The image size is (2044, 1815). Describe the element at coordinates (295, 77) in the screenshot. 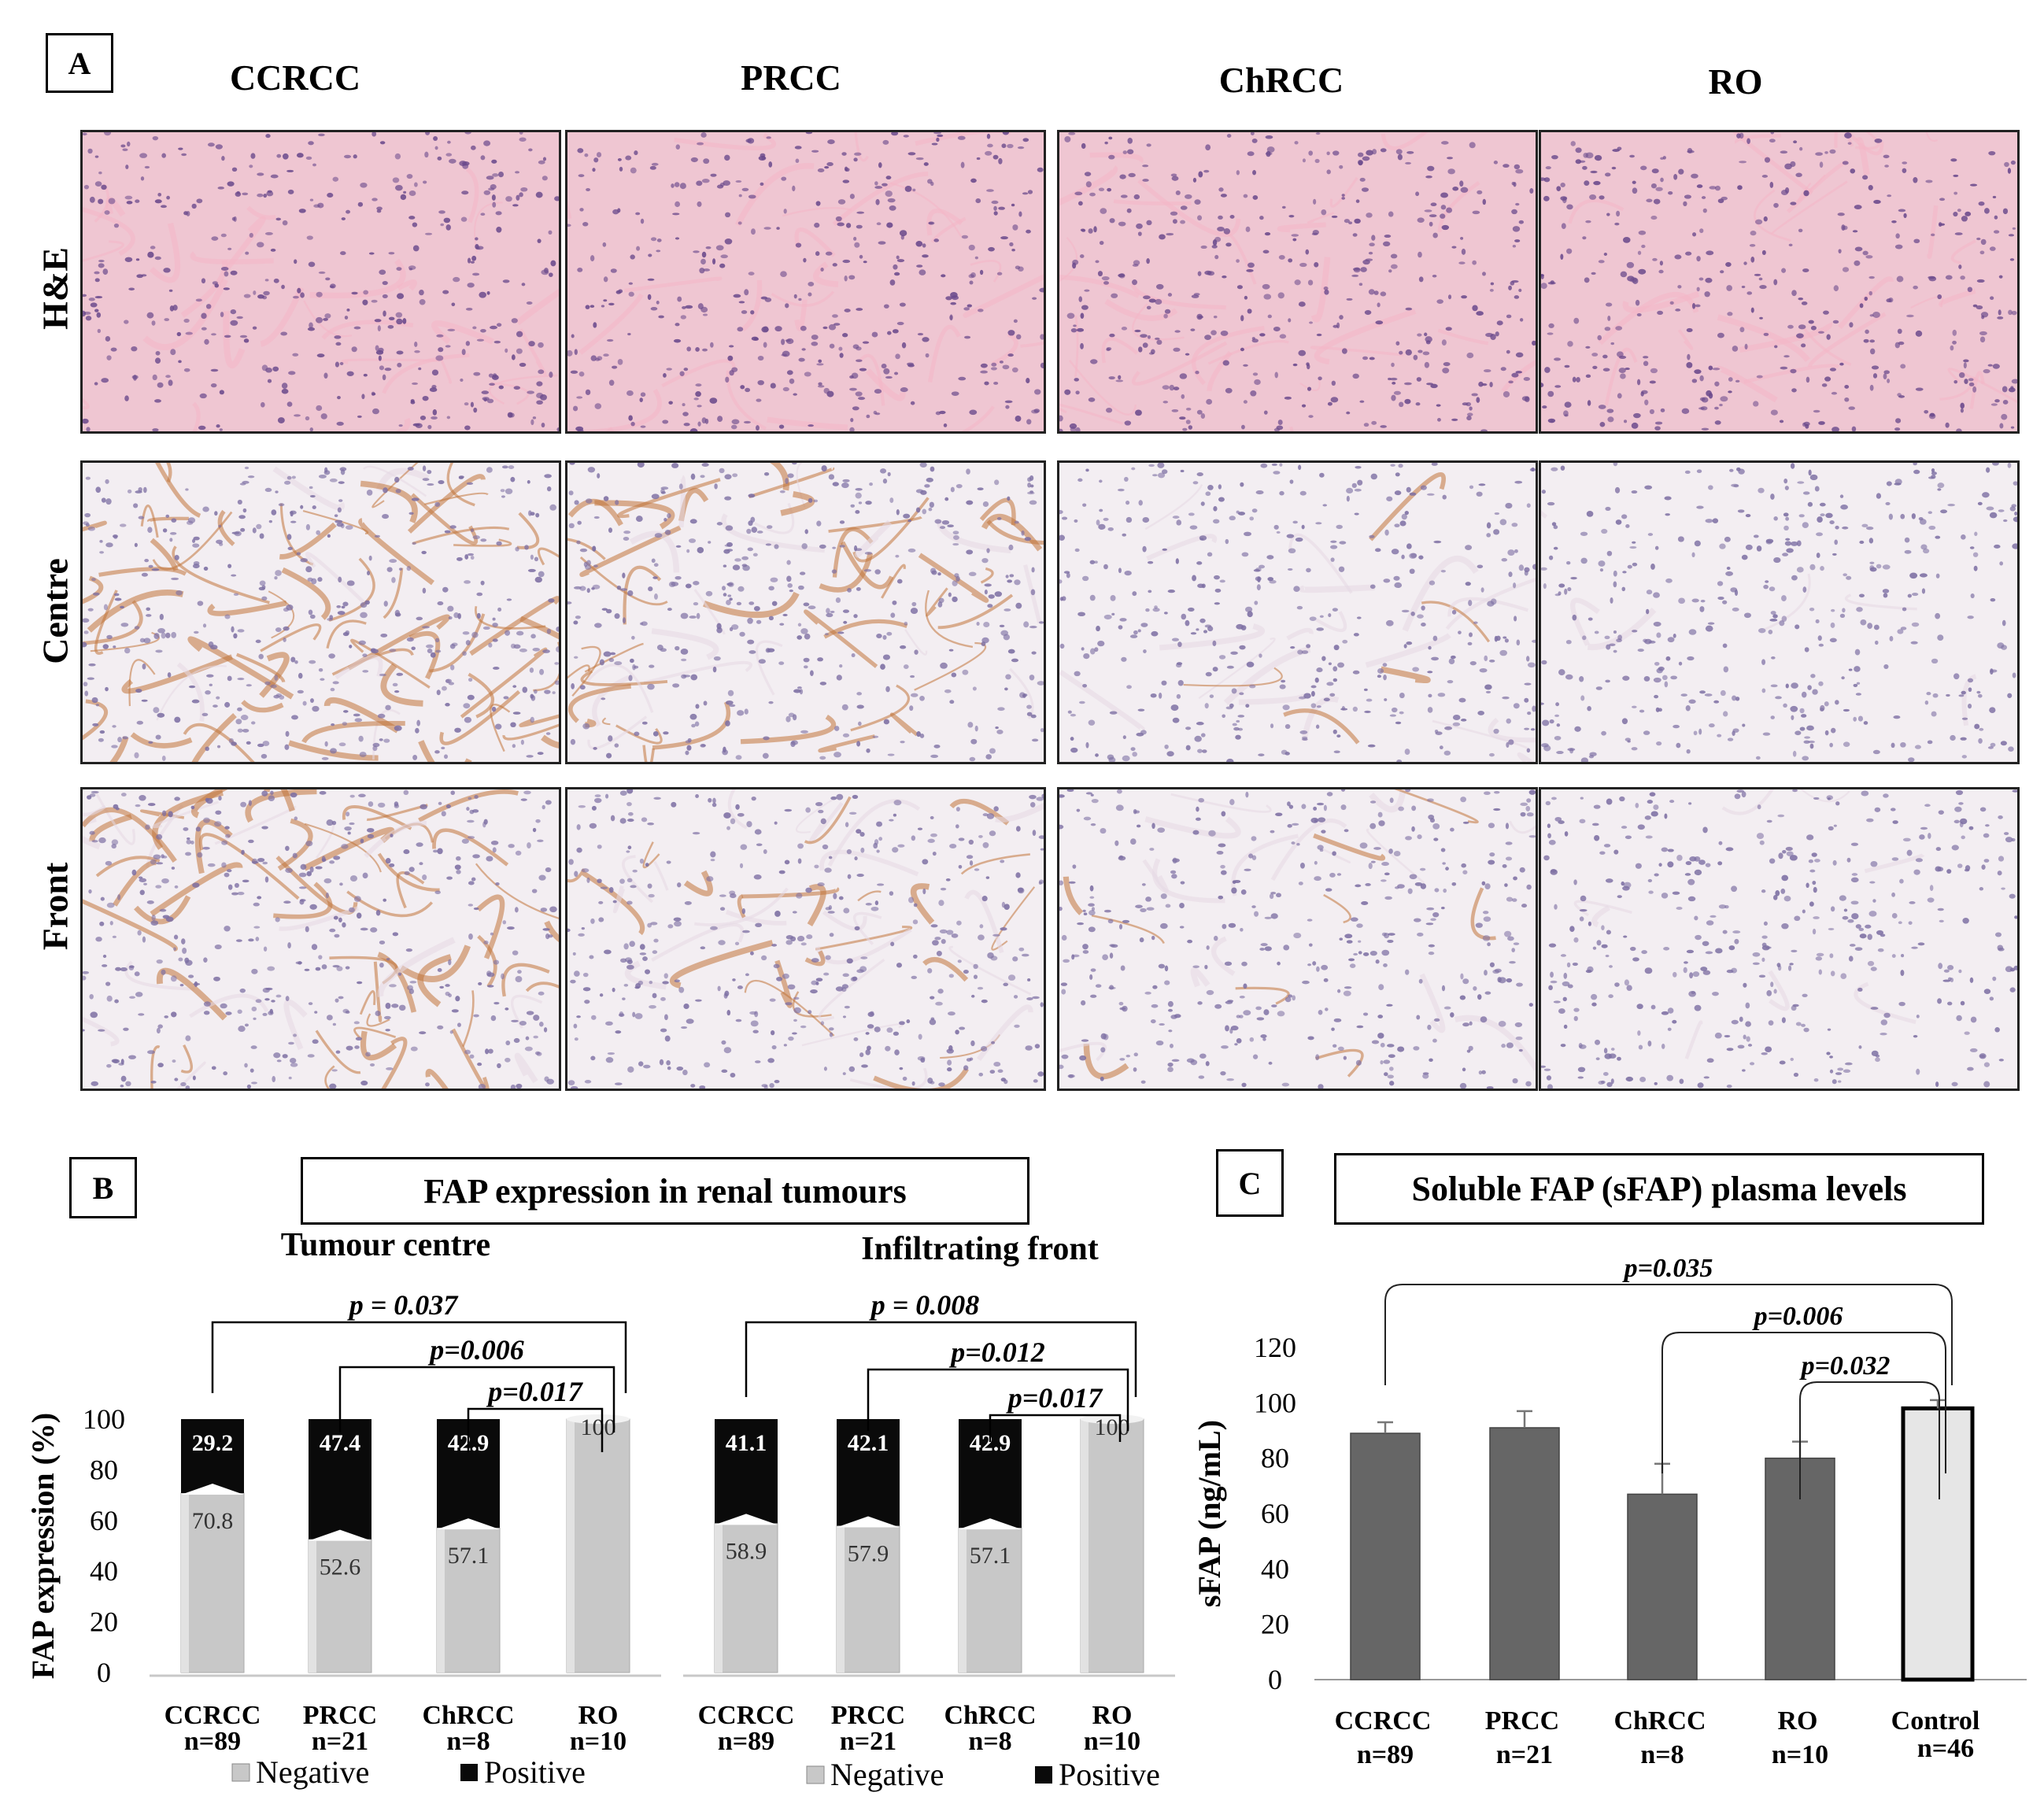

I see `column-label-ccrcc: CCRCC` at that location.